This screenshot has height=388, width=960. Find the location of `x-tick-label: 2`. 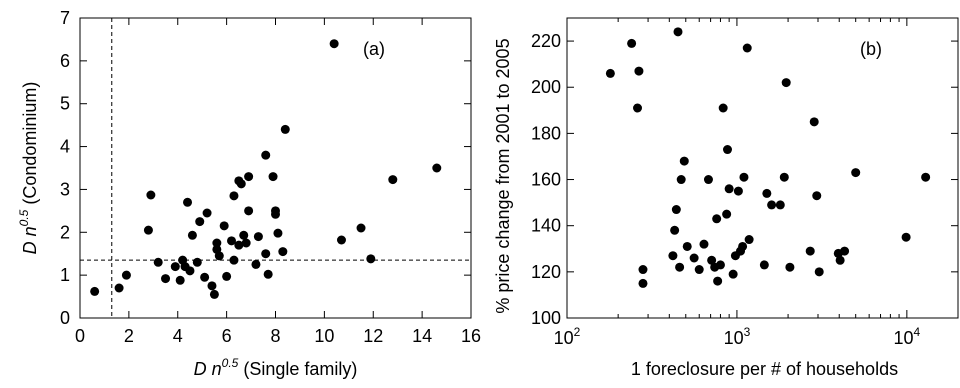

x-tick-label: 2 is located at coordinates (129, 336).